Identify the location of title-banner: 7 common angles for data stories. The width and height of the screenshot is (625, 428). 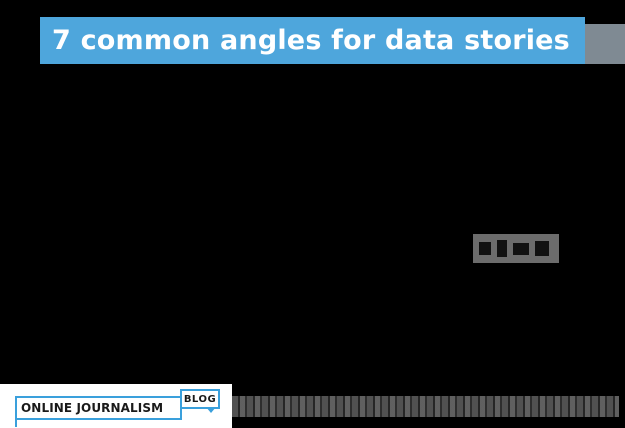
(312, 40).